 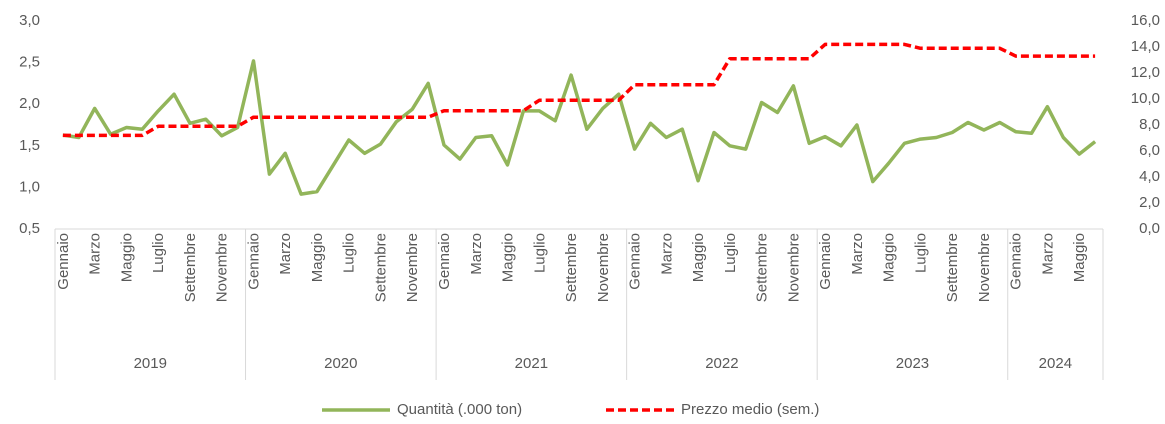 I want to click on legend-label: Prezzo medio (sem.), so click(x=750, y=409).